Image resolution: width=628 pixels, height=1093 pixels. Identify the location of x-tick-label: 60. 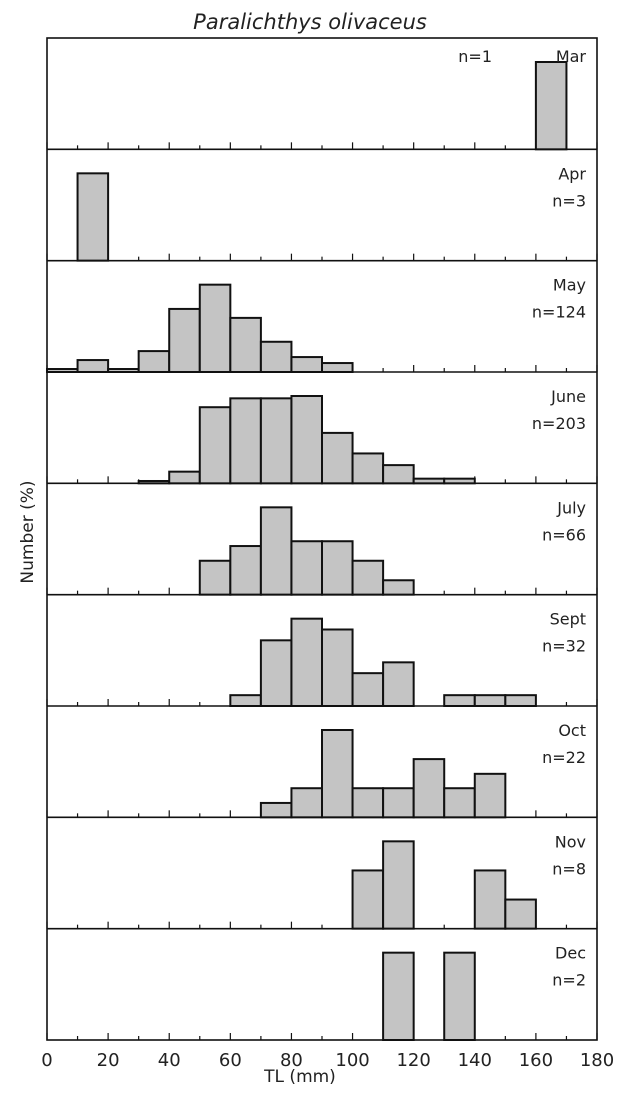
(230, 1060).